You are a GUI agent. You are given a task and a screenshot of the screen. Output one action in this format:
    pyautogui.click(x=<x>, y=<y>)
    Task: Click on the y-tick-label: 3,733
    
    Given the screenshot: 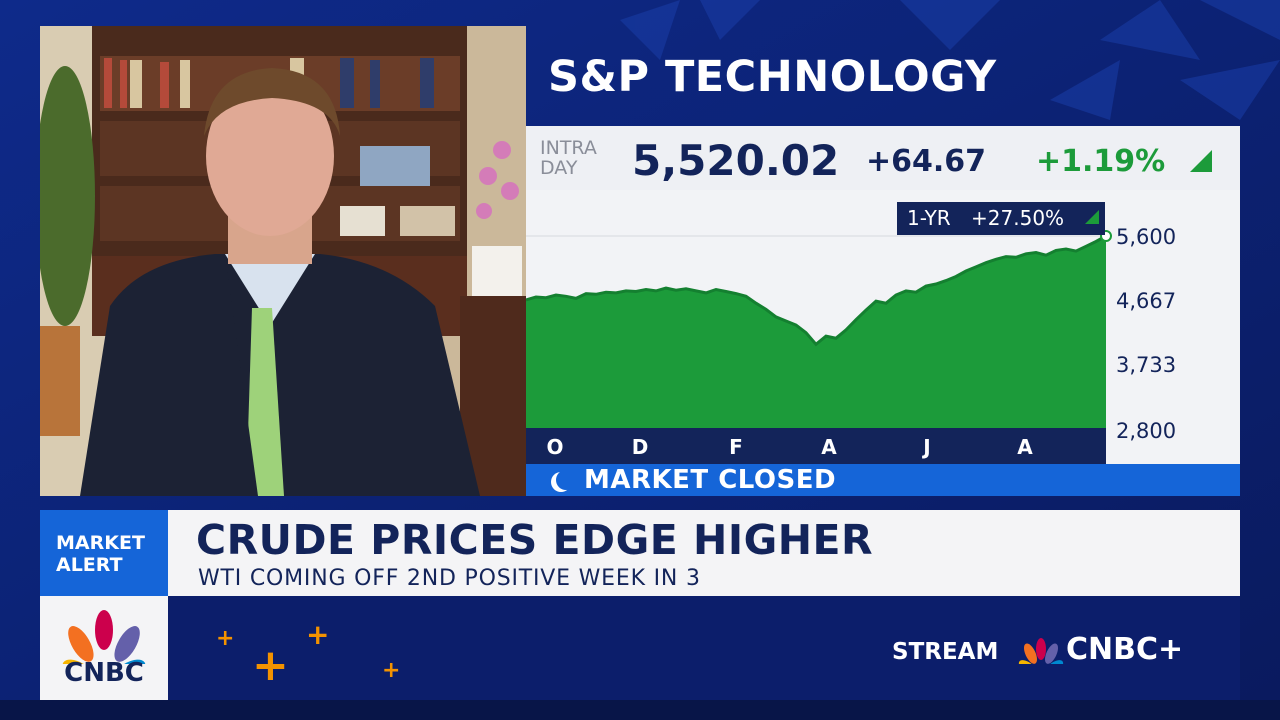 What is the action you would take?
    pyautogui.click(x=1146, y=365)
    